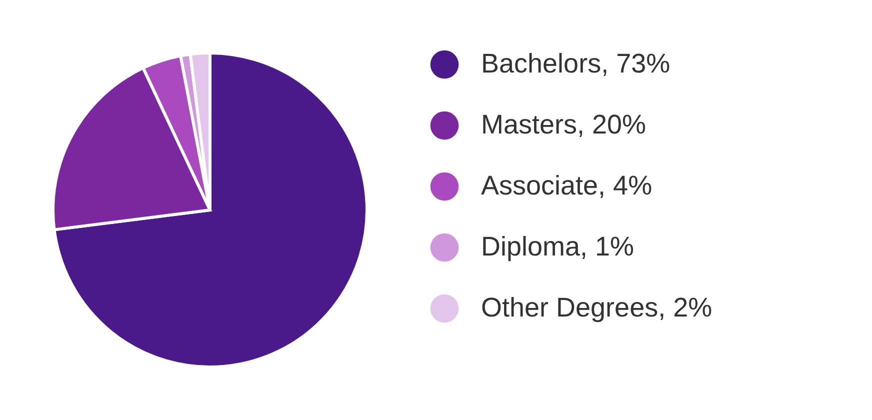 Image resolution: width=872 pixels, height=420 pixels. I want to click on legend-label: Diploma, 1%, so click(557, 247).